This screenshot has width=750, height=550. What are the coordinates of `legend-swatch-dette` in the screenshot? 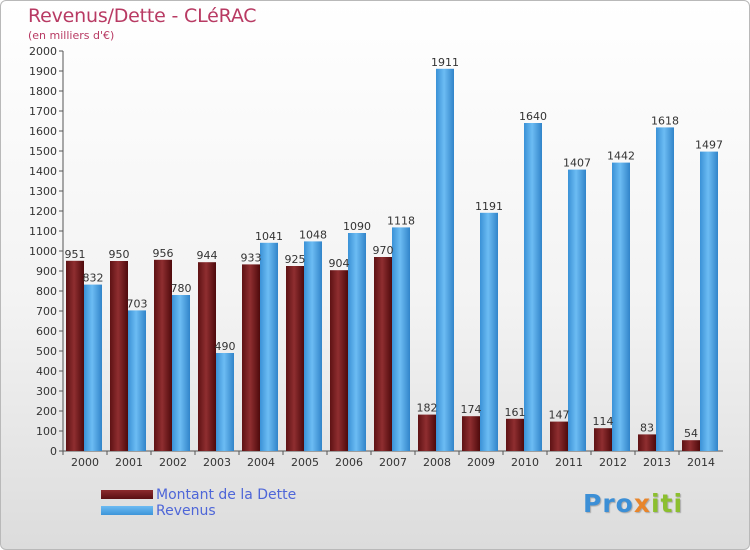 It's located at (127, 494).